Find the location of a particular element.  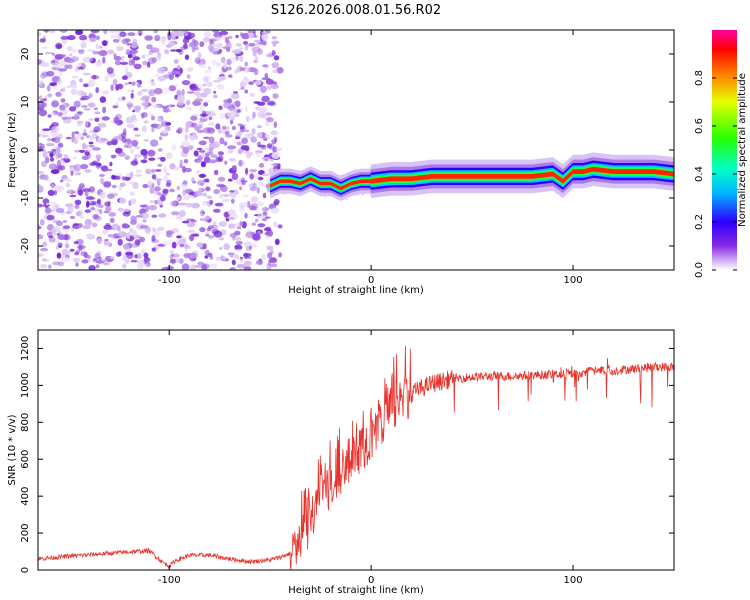

colorbar-ticks: 0.0 0.2 0.4 0.6 0.8 is located at coordinates (715, 174).